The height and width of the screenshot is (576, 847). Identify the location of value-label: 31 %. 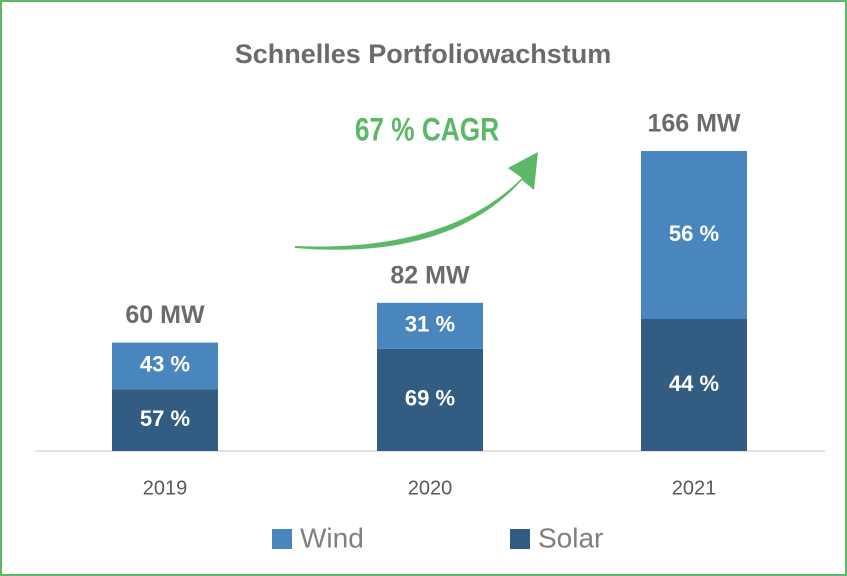
(430, 324).